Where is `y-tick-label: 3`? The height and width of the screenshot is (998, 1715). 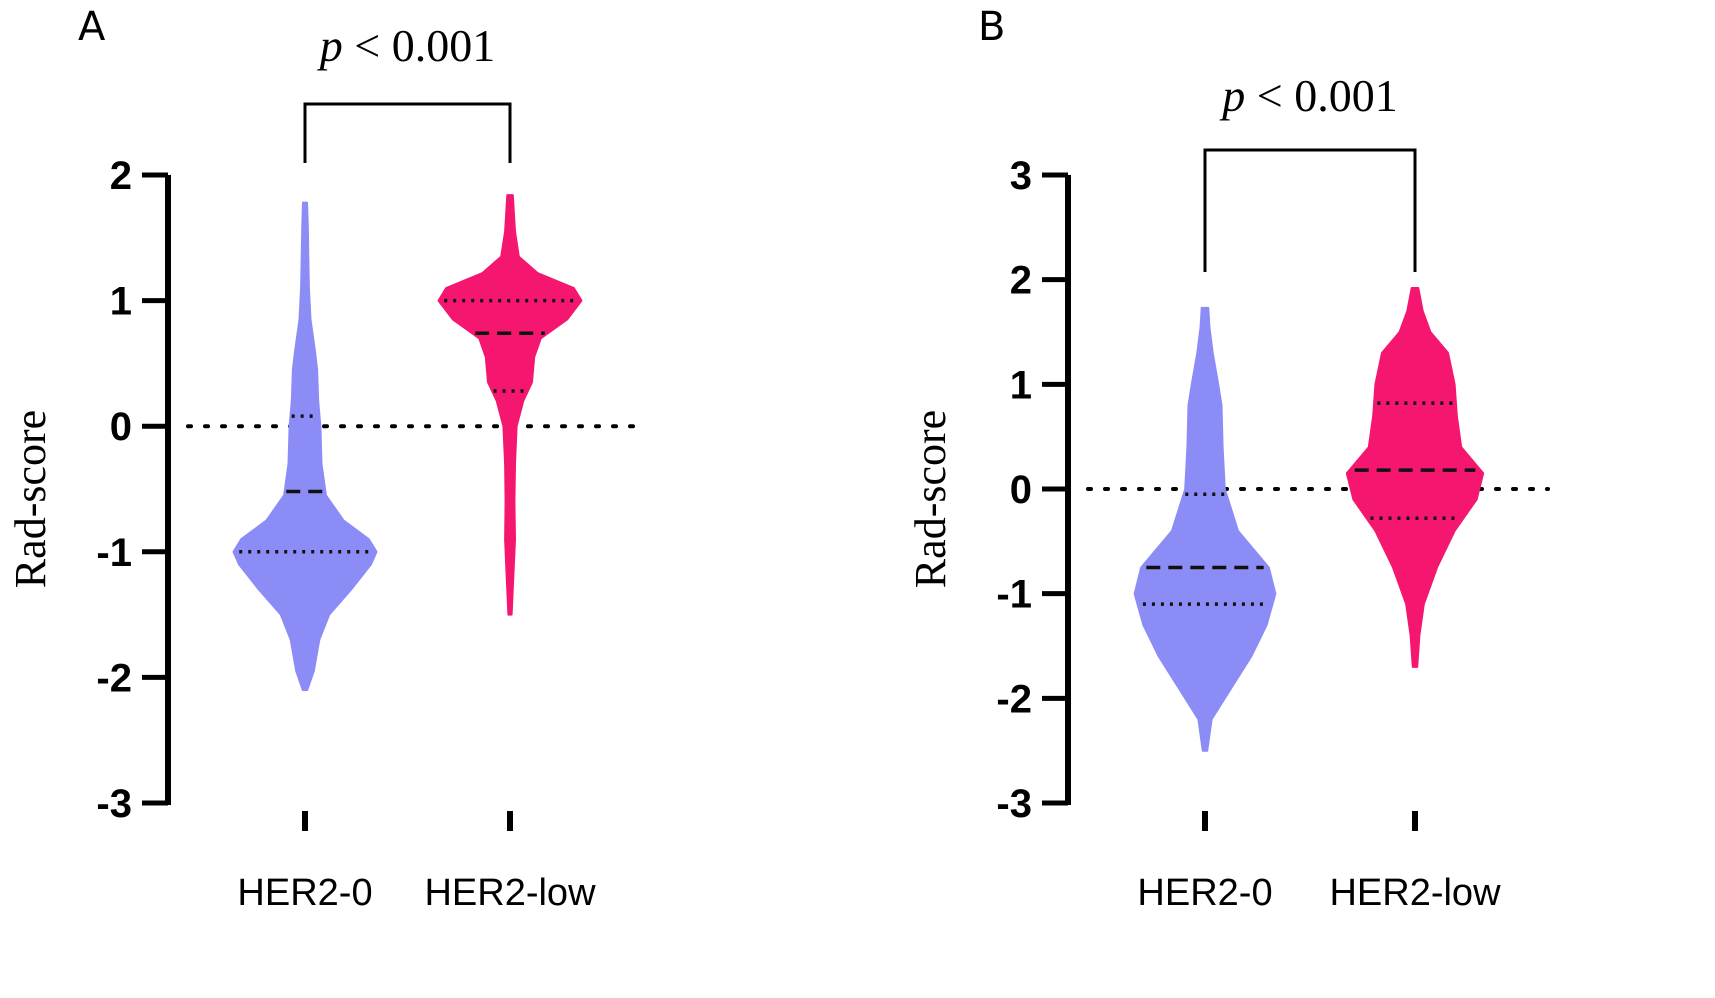
y-tick-label: 3 is located at coordinates (1021, 176).